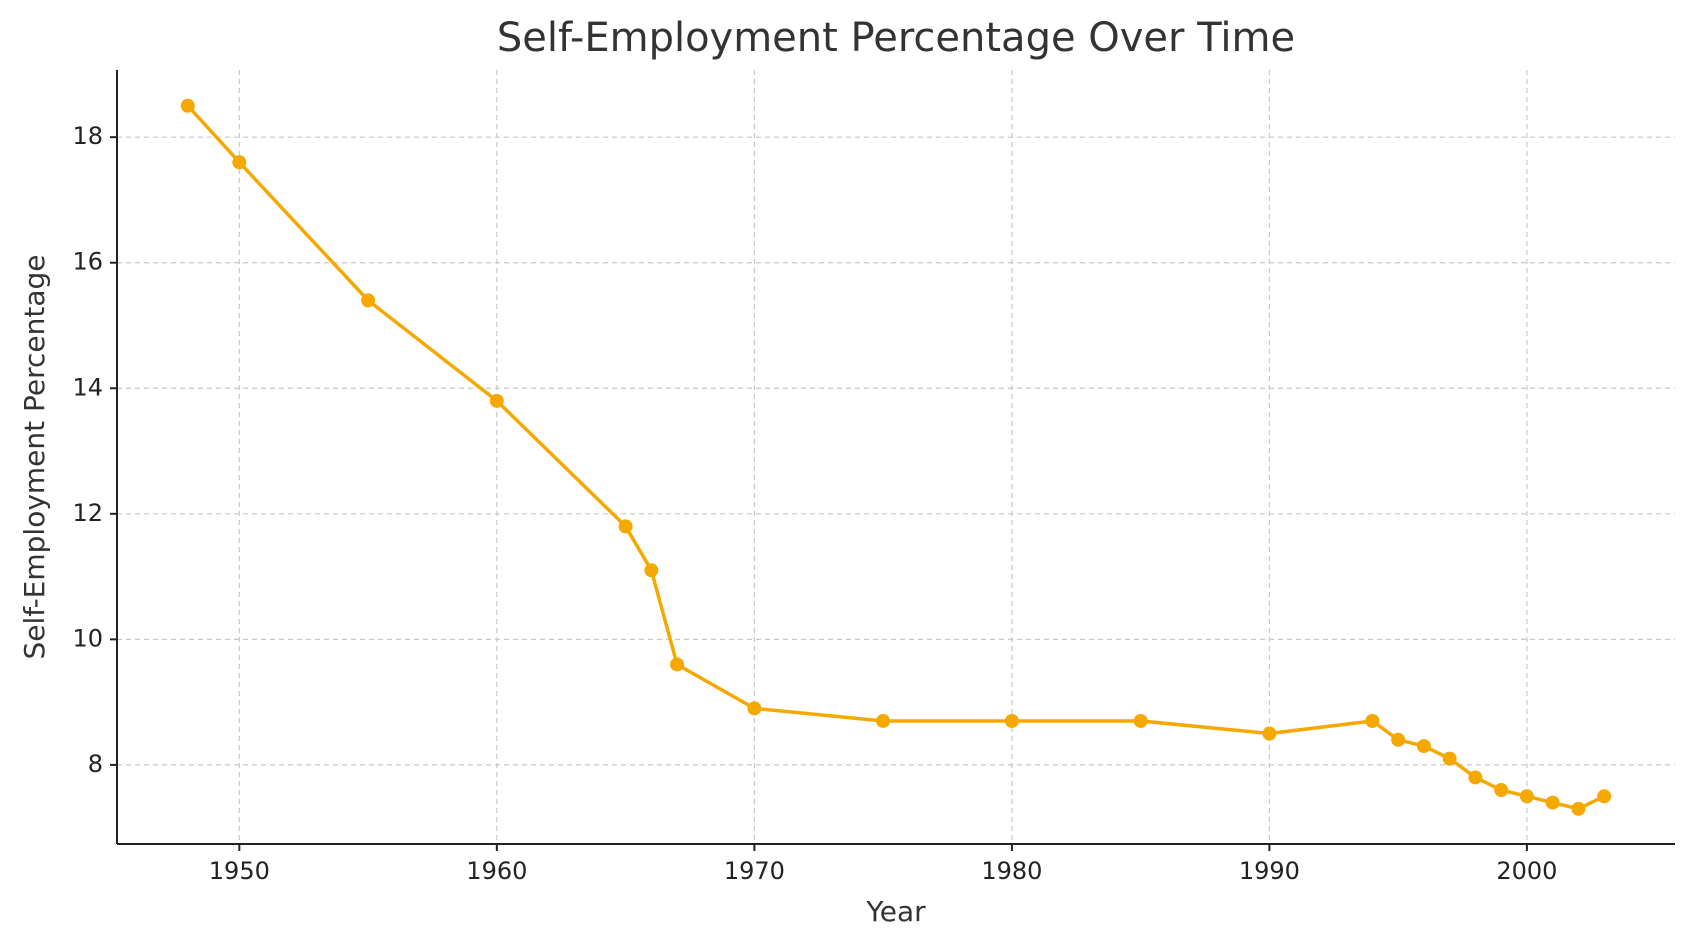  What do you see at coordinates (895, 911) in the screenshot?
I see `x-axis-label: Year` at bounding box center [895, 911].